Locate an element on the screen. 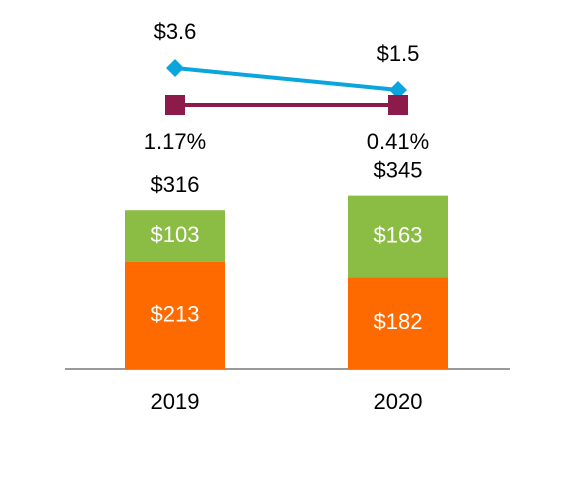 This screenshot has width=574, height=480. bar-value-label: $103 is located at coordinates (175, 234).